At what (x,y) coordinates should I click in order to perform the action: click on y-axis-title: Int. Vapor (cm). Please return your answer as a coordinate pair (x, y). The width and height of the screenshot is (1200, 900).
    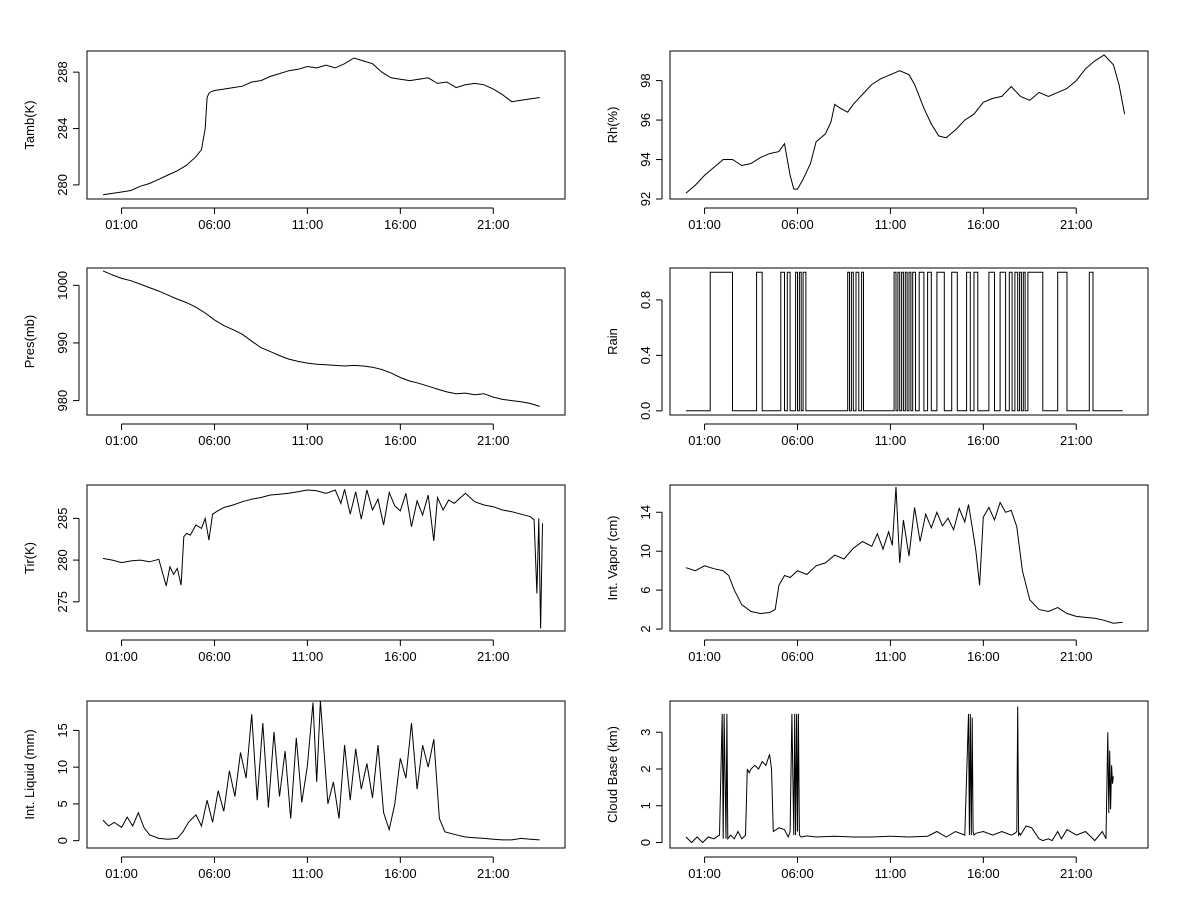
    Looking at the image, I should click on (612, 557).